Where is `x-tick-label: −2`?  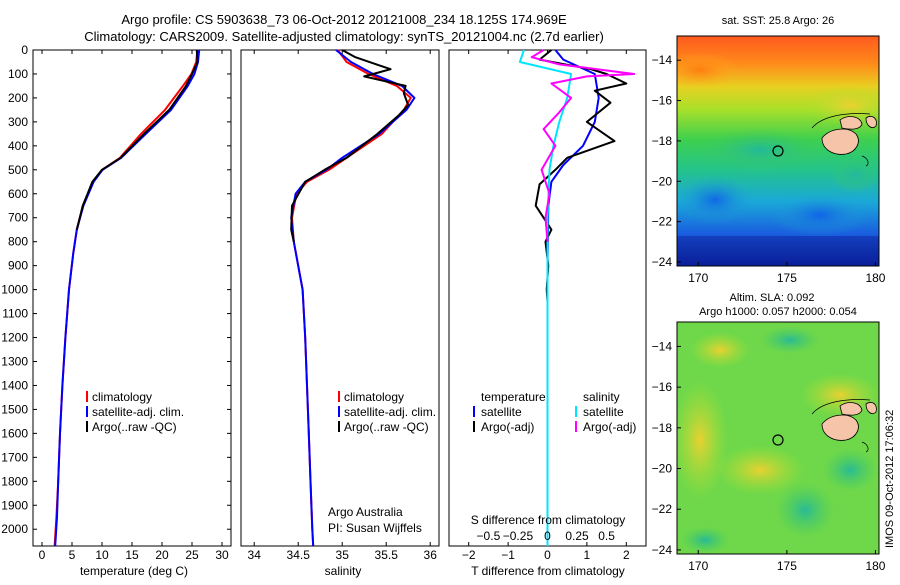
x-tick-label: −2 is located at coordinates (469, 555).